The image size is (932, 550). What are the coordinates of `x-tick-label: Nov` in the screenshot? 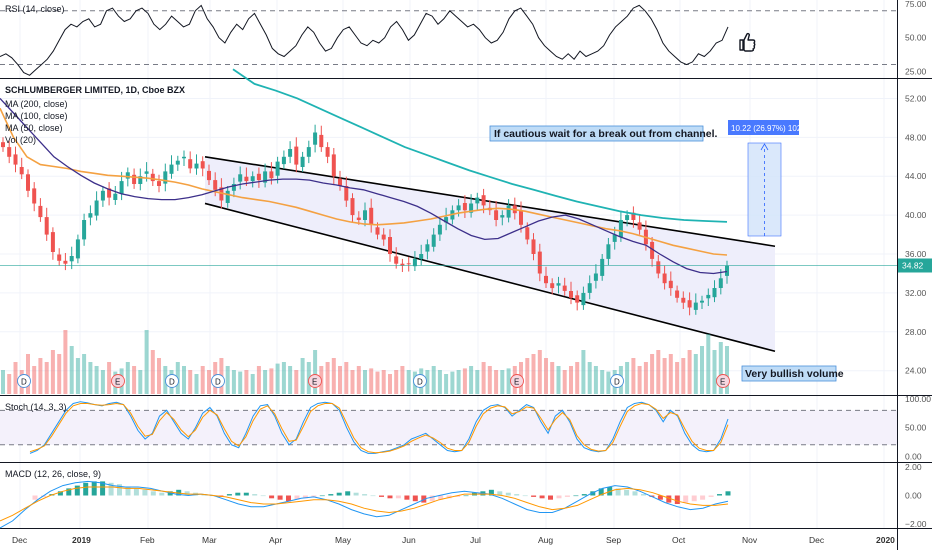 It's located at (750, 540).